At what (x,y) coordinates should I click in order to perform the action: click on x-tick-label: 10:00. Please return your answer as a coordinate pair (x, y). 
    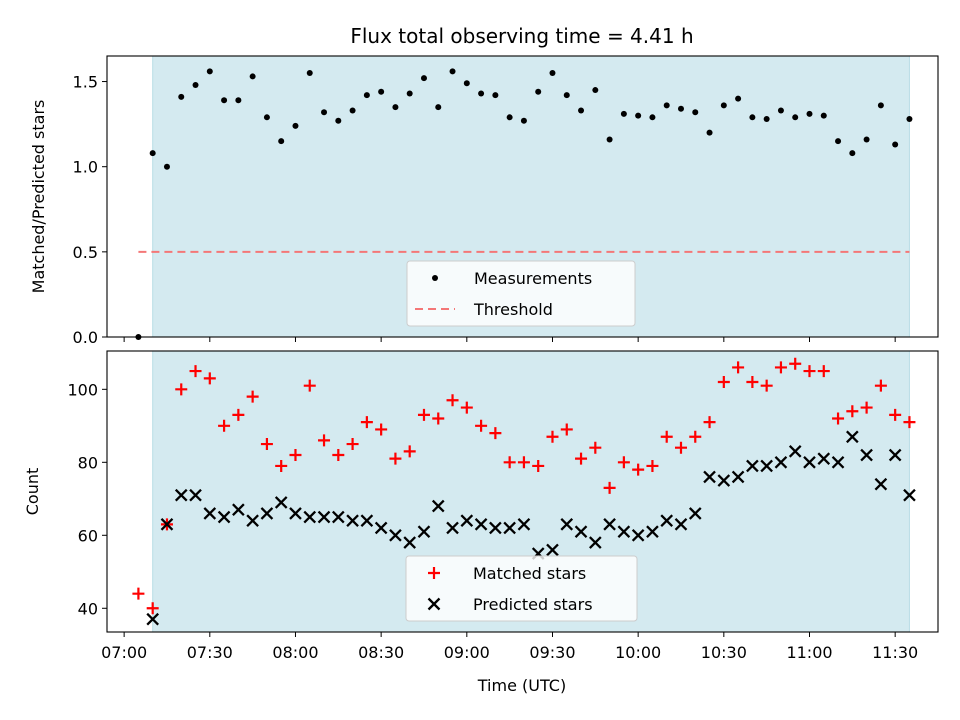
    Looking at the image, I should click on (638, 652).